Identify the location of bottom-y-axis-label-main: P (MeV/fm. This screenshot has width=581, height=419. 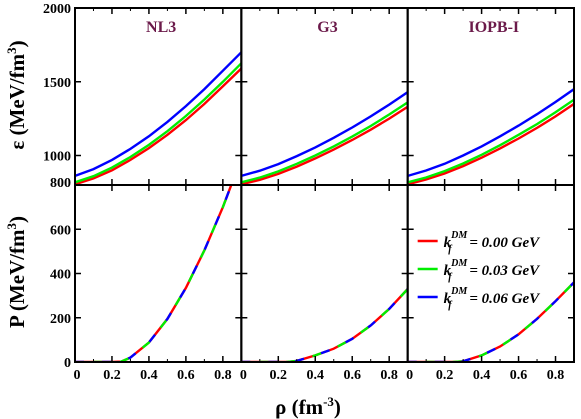
(17, 278).